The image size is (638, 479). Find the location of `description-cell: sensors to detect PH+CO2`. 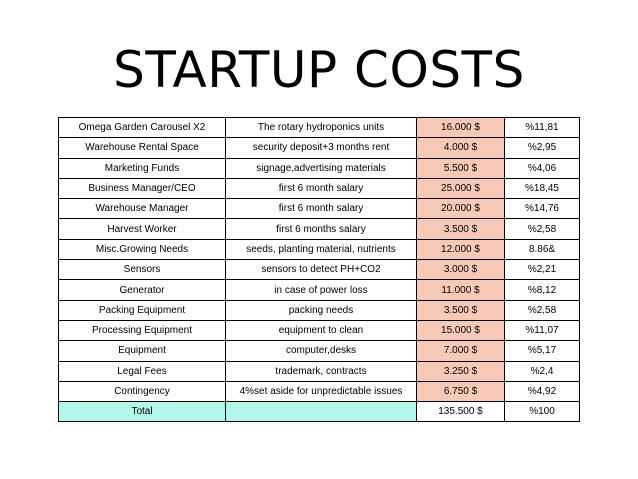

description-cell: sensors to detect PH+CO2 is located at coordinates (321, 270).